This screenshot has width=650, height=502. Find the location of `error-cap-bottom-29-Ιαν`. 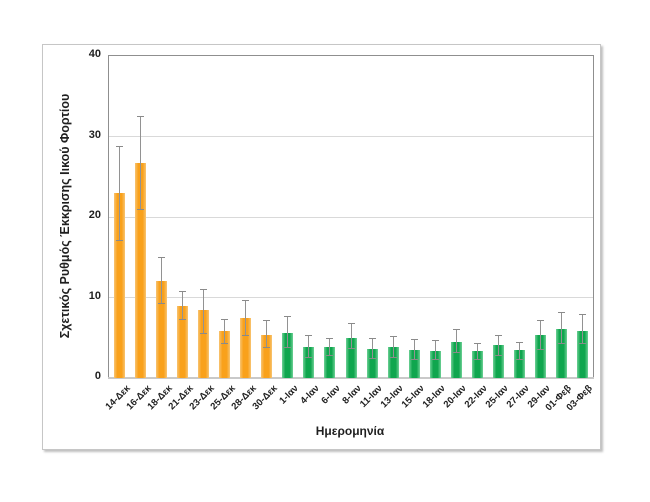

error-cap-bottom-29-Ιαν is located at coordinates (540, 350).